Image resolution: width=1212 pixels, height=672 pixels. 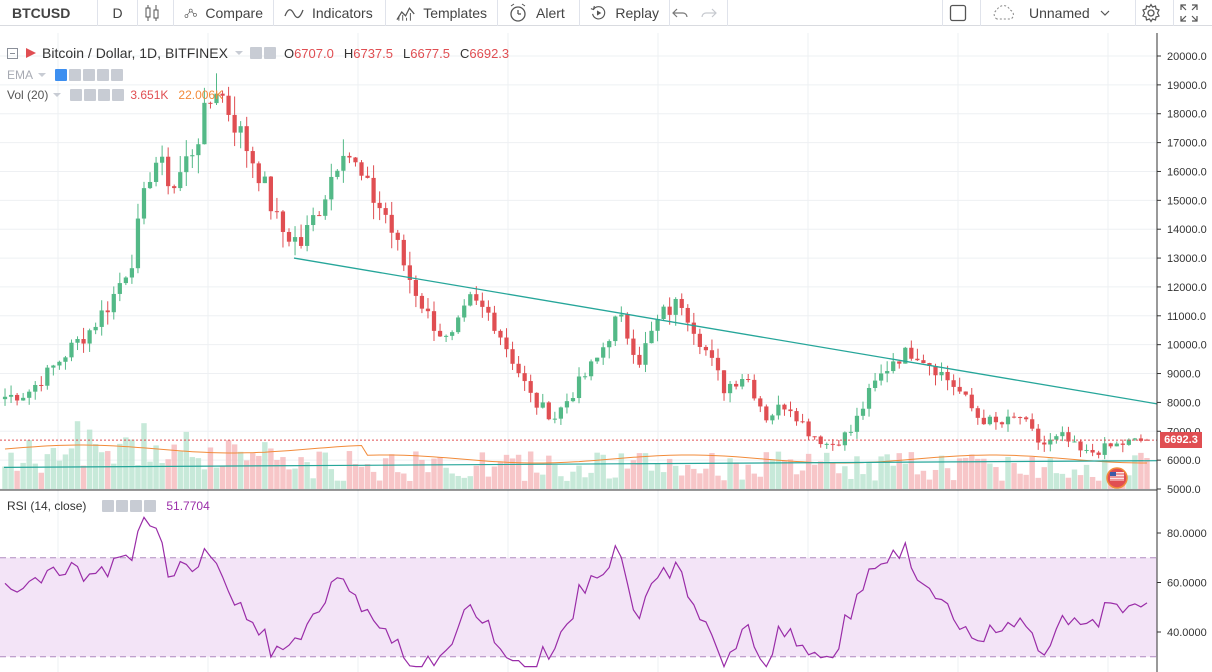 What do you see at coordinates (1117, 478) in the screenshot?
I see `earnings-flag-badge` at bounding box center [1117, 478].